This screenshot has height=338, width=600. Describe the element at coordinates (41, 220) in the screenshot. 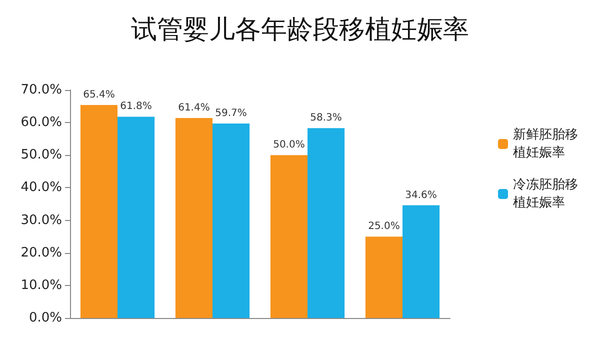

I see `y-tick-label: 30.0%` at that location.